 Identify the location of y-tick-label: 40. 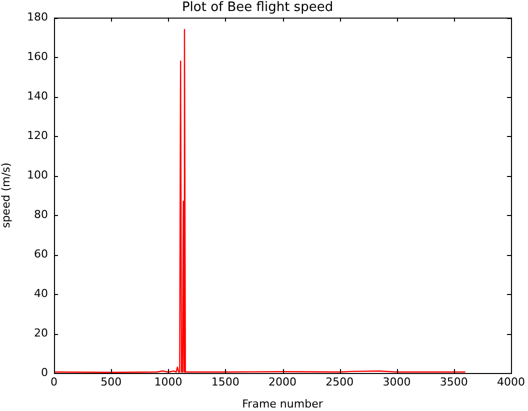
(41, 293).